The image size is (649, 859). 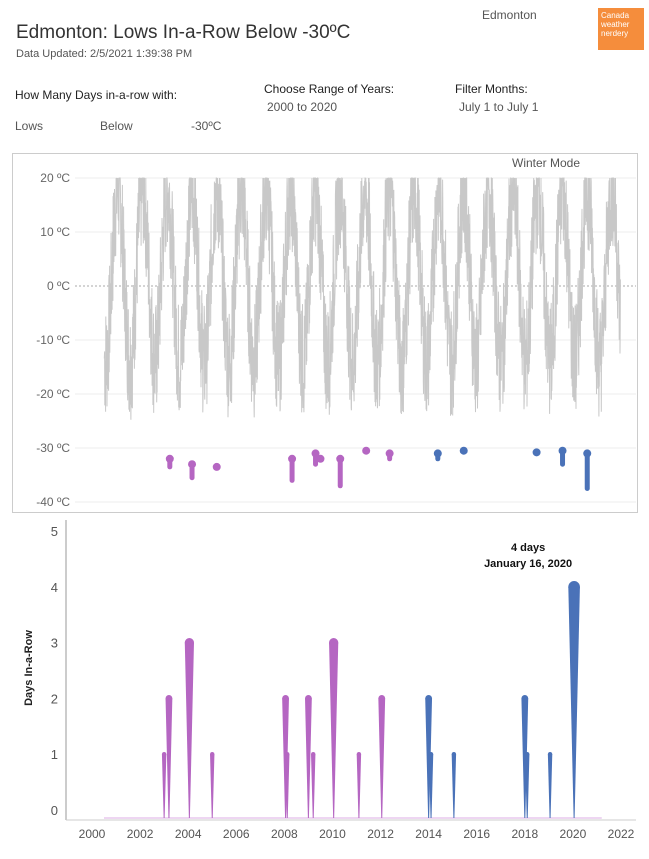 What do you see at coordinates (53, 448) in the screenshot?
I see `temp-tick-label: -30 ºC` at bounding box center [53, 448].